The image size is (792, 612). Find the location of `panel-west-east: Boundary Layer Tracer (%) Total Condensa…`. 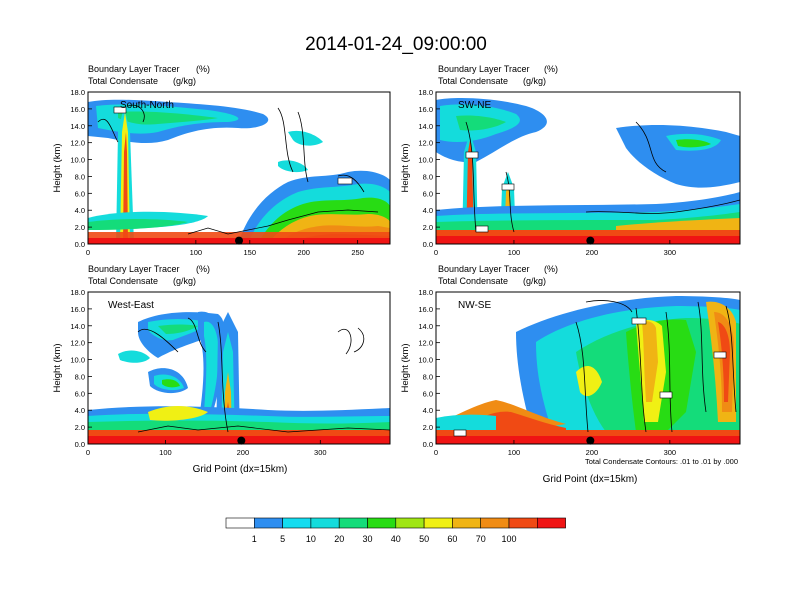

panel-west-east: Boundary Layer Tracer (%) Total Condensa… is located at coordinates (221, 369).